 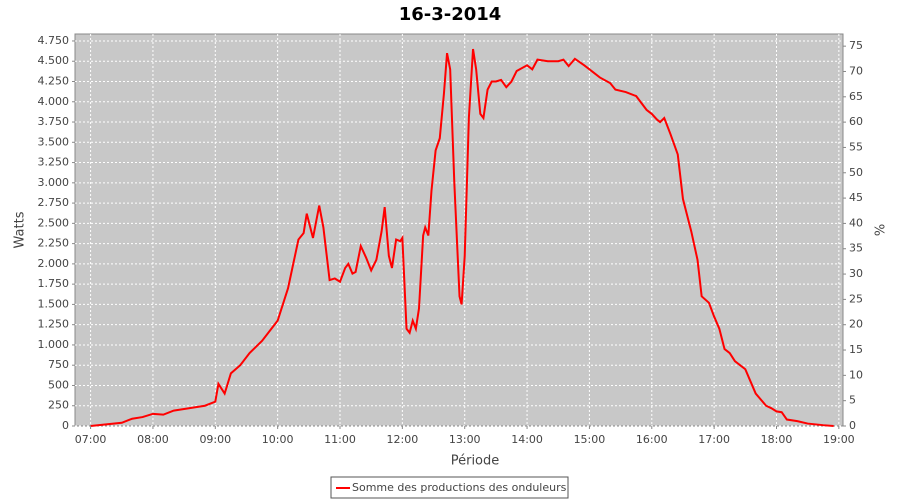 I want to click on x-tick-label: 11:00, so click(x=340, y=439).